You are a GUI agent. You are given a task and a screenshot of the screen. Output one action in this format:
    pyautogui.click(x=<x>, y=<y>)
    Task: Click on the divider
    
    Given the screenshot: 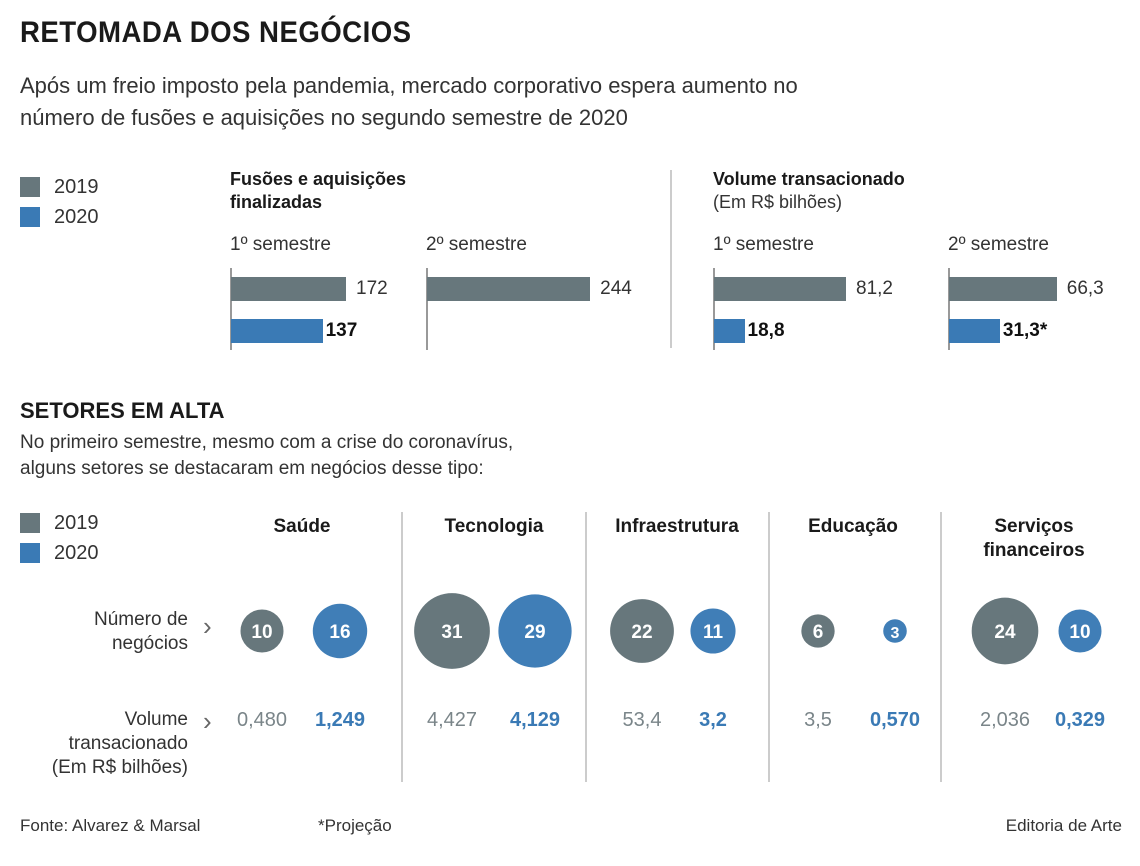 What is the action you would take?
    pyautogui.click(x=671, y=259)
    